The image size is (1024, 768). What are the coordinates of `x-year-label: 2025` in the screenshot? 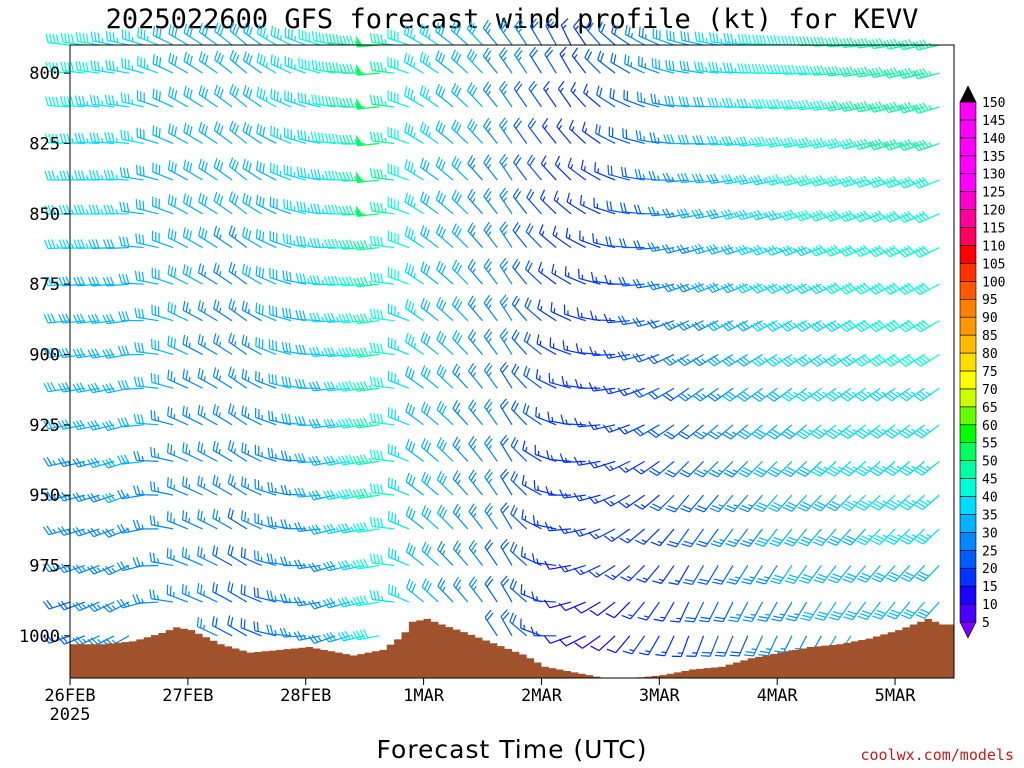 It's located at (70, 715).